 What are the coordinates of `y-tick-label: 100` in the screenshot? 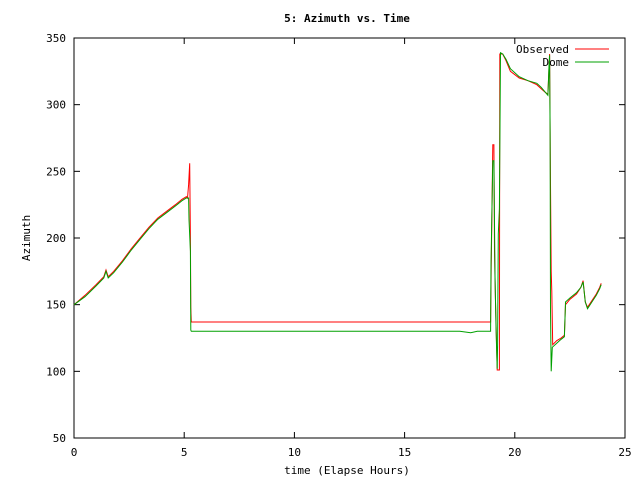 It's located at (56, 371).